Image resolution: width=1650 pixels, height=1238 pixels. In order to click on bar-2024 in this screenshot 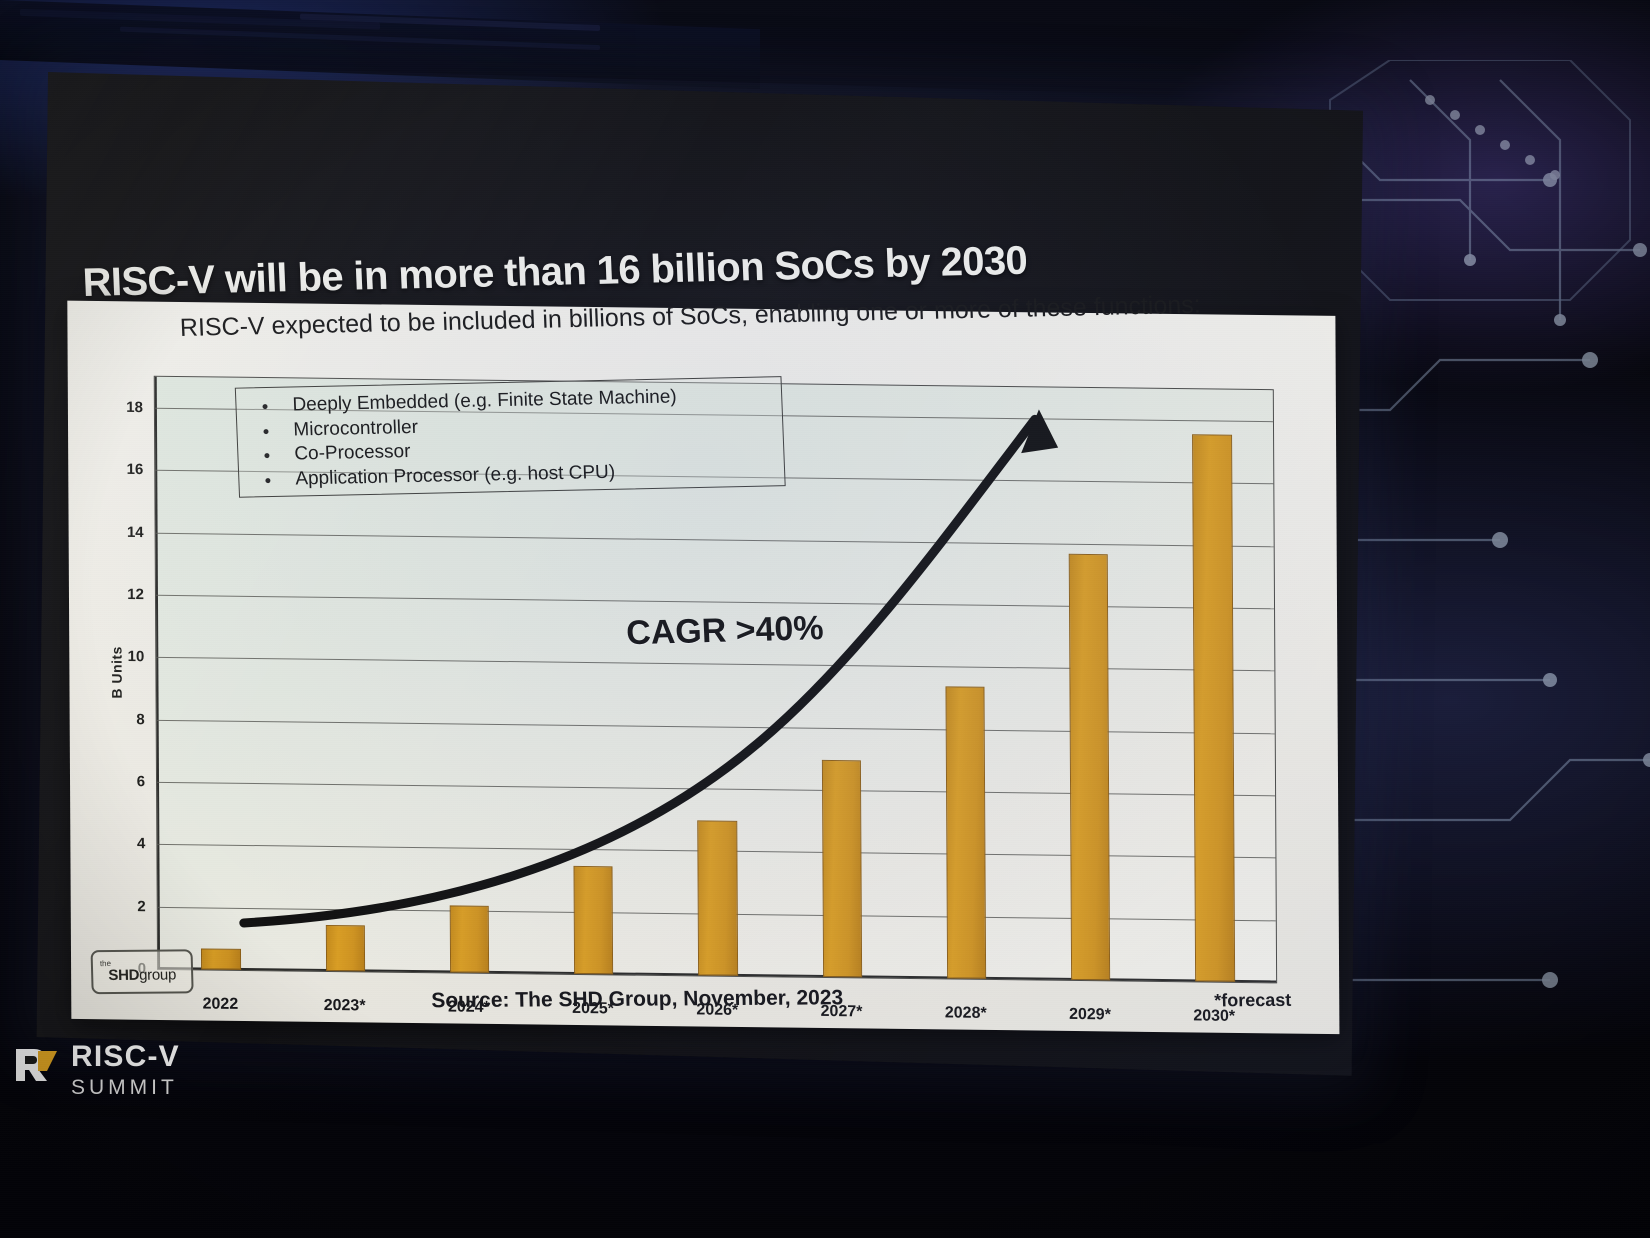, I will do `click(469, 939)`.